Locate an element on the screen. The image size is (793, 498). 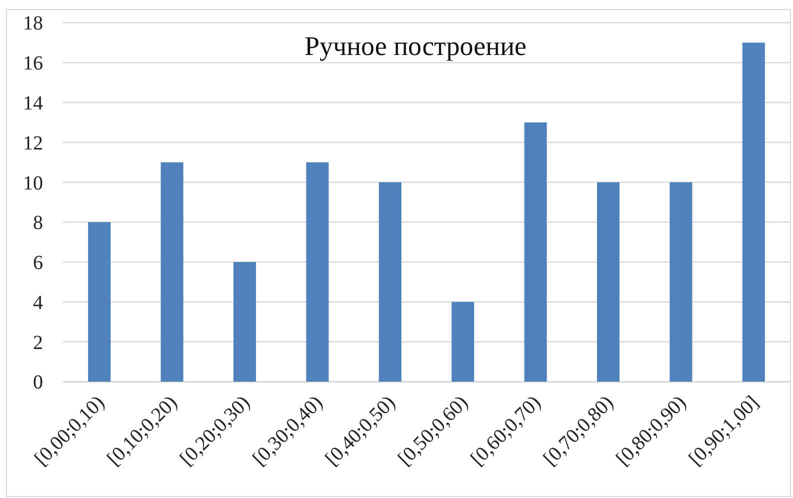
y-tick-label: 2 is located at coordinates (38, 343).